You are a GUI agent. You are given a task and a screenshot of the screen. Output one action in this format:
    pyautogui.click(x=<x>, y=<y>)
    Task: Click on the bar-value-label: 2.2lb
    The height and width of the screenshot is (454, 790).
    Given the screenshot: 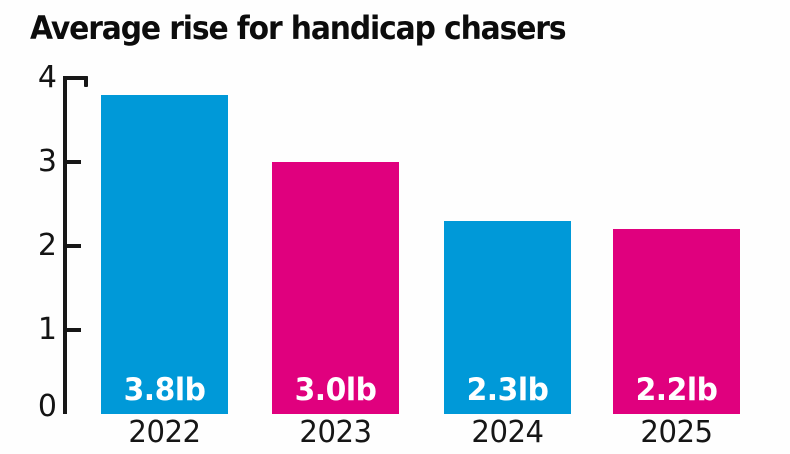 What is the action you would take?
    pyautogui.click(x=676, y=390)
    